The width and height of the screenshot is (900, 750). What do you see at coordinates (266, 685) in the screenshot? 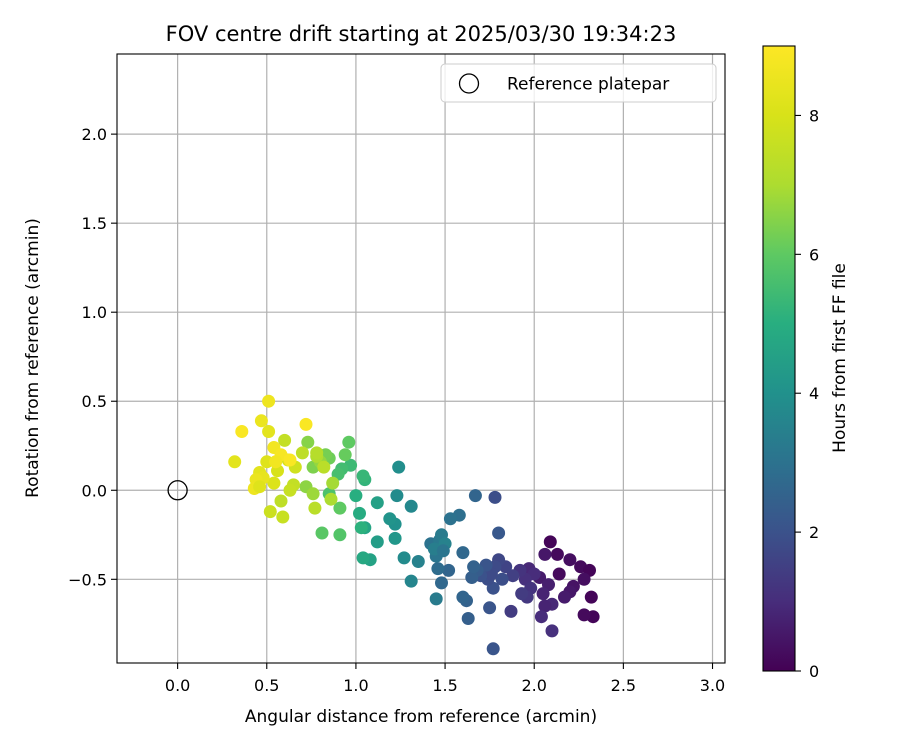
I see `x-tick-label: 0.5` at bounding box center [266, 685].